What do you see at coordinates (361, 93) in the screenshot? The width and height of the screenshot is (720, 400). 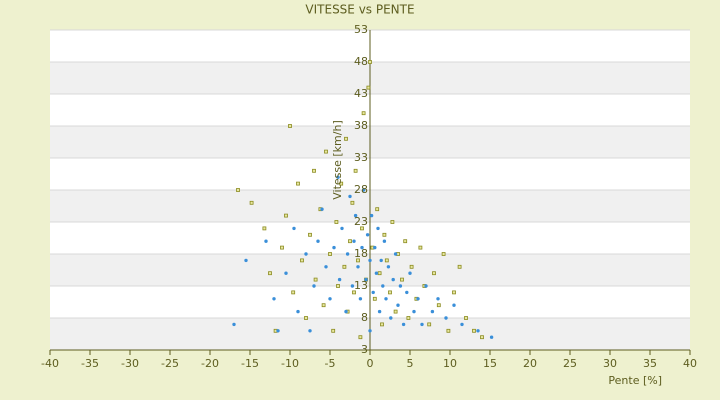 I see `y-tick-label: 43` at bounding box center [361, 93].